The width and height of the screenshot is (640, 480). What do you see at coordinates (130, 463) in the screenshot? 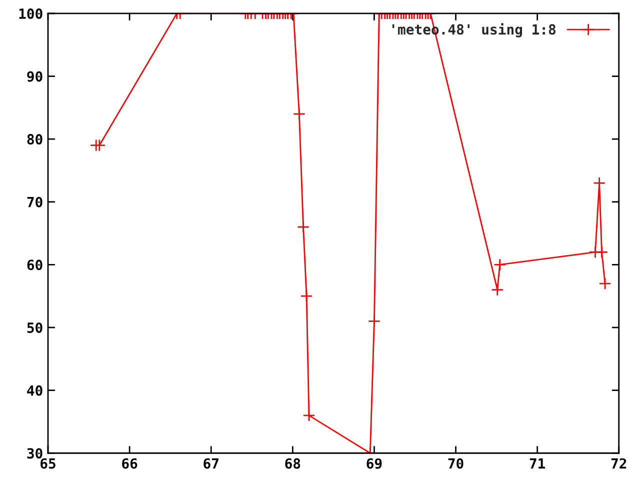
I see `x-tick-label: 66` at bounding box center [130, 463].